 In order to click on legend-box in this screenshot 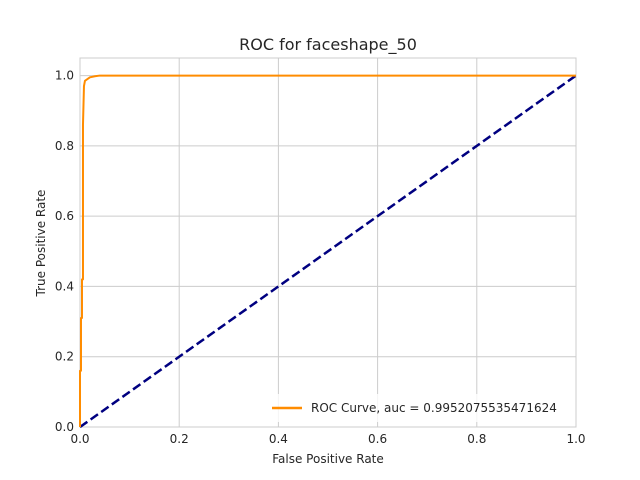, I will do `click(418, 408)`.